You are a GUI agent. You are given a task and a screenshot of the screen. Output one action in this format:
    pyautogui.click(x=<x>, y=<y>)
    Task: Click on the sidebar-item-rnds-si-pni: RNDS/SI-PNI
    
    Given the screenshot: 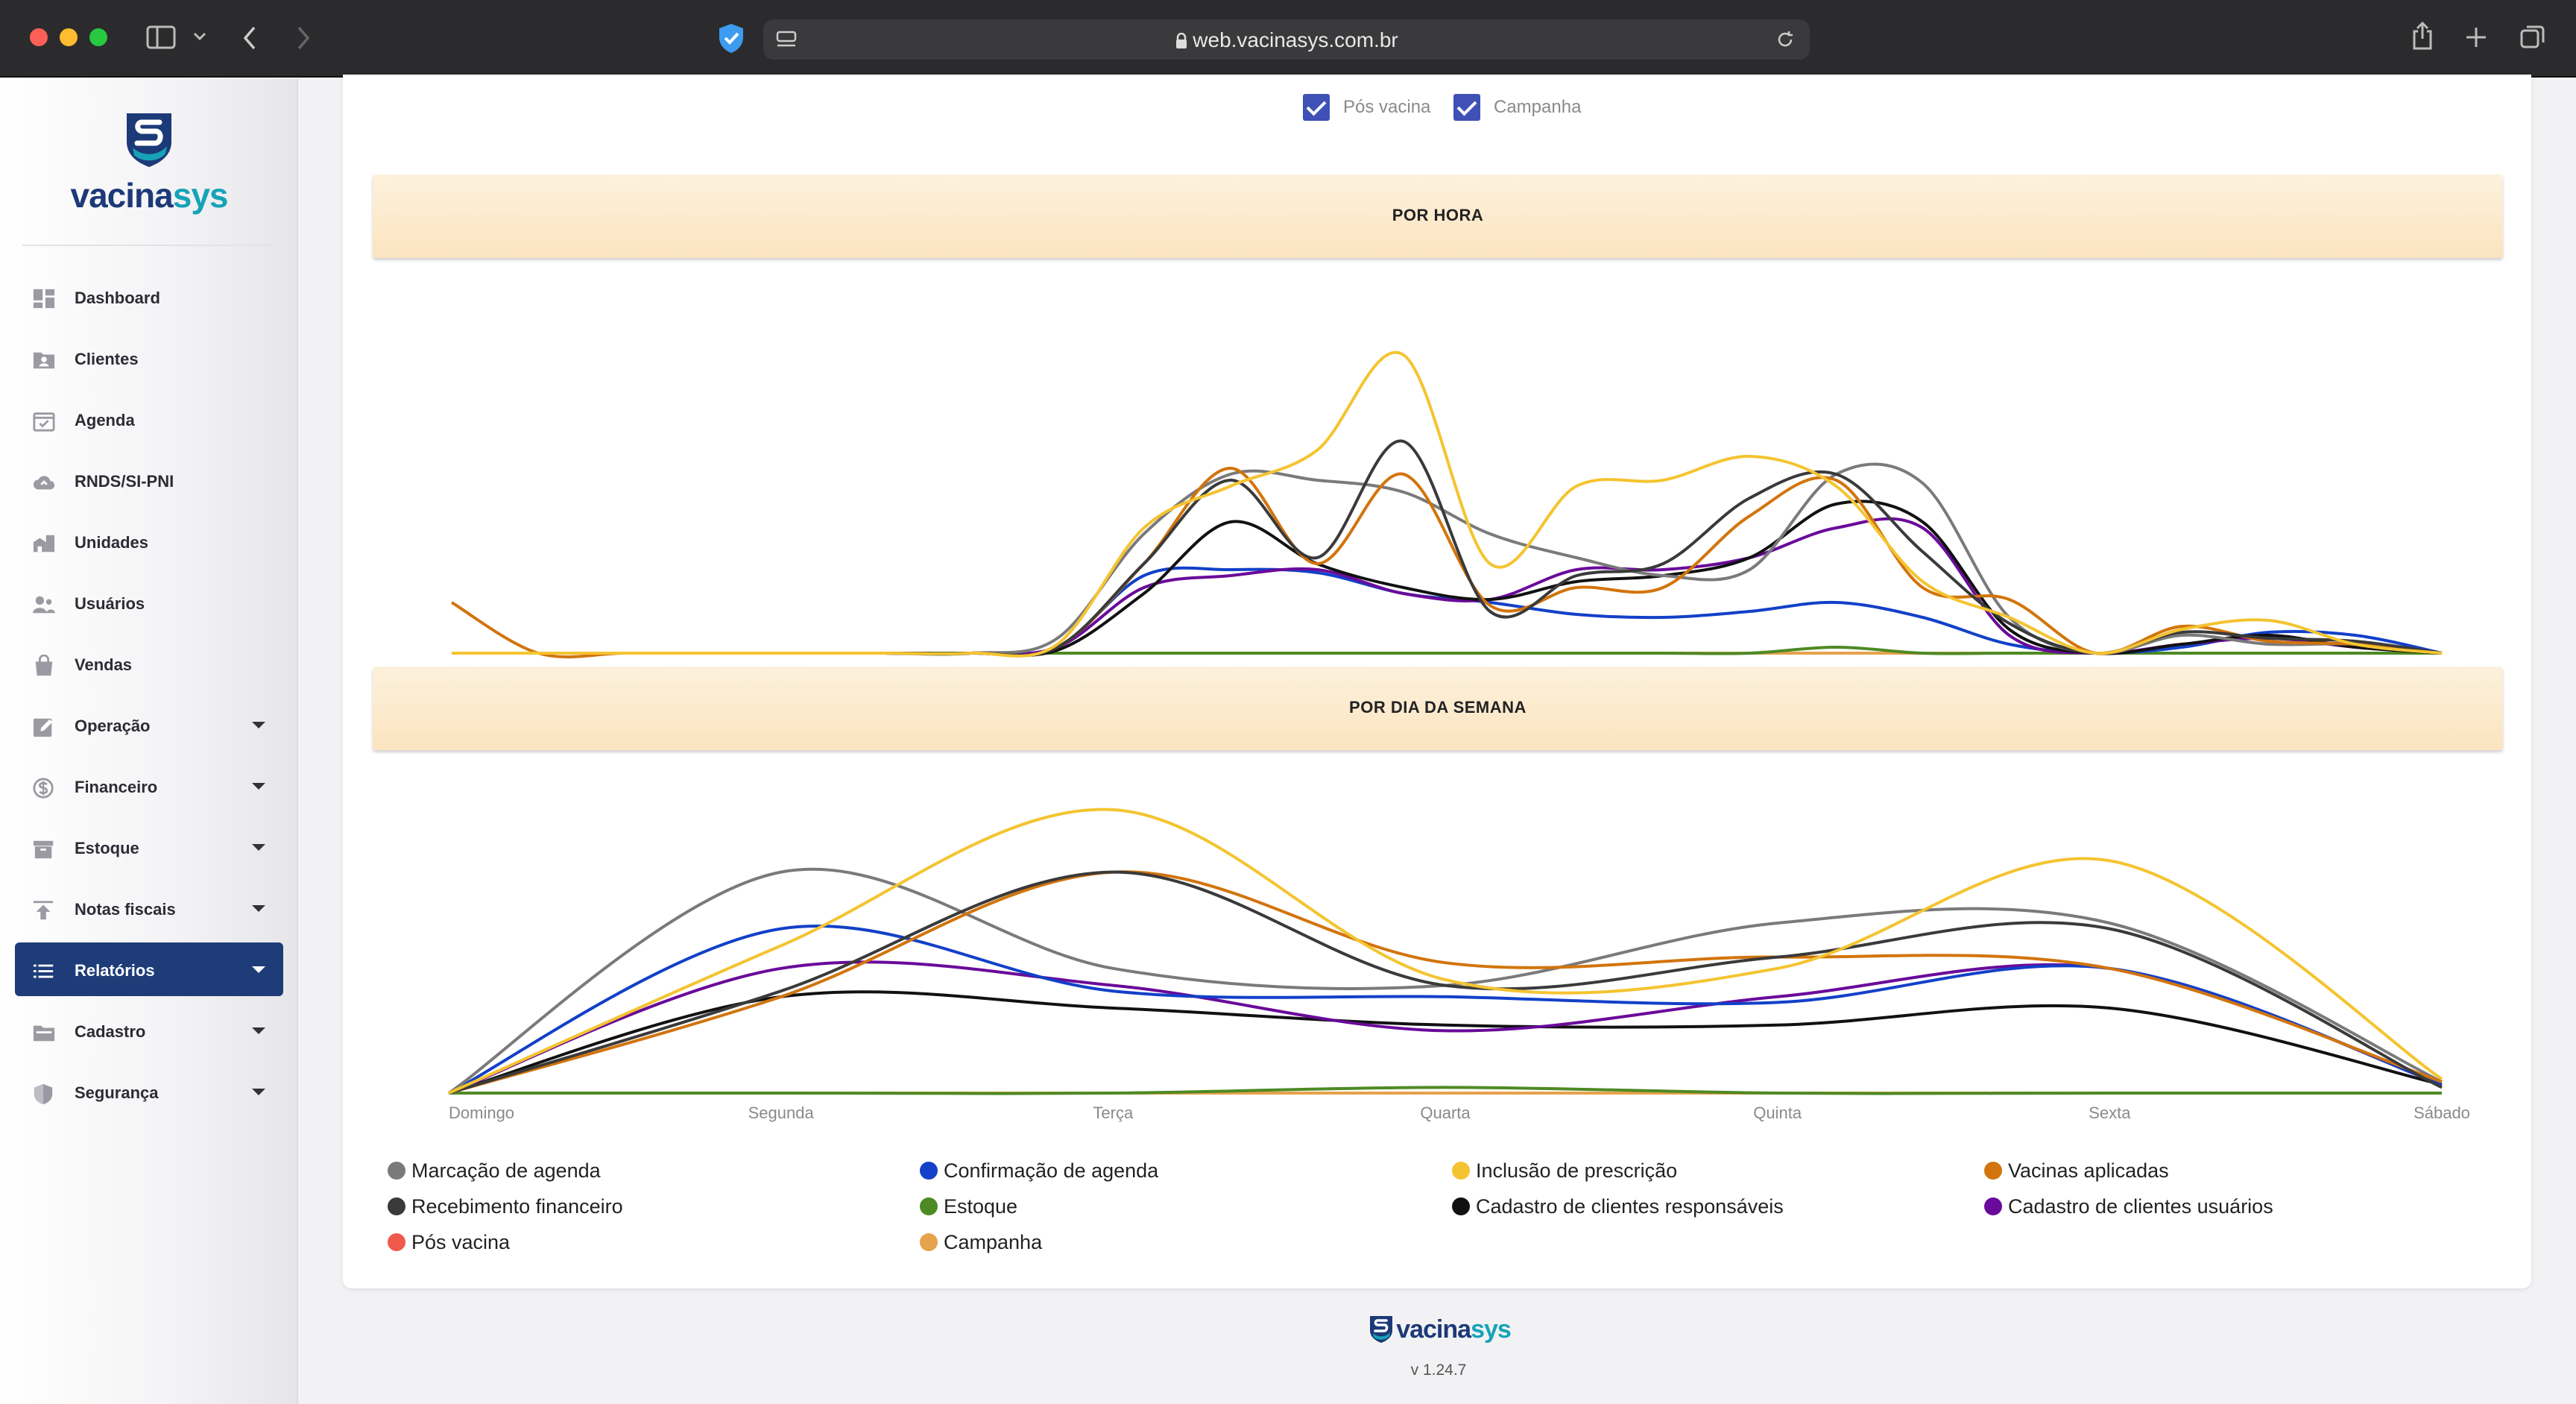 What is the action you would take?
    pyautogui.click(x=149, y=480)
    